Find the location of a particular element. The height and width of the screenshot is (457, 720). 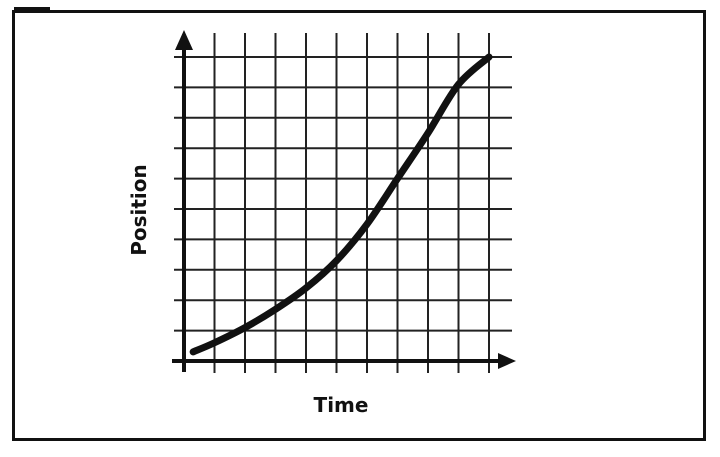

x-axis-label: Time is located at coordinates (341, 405).